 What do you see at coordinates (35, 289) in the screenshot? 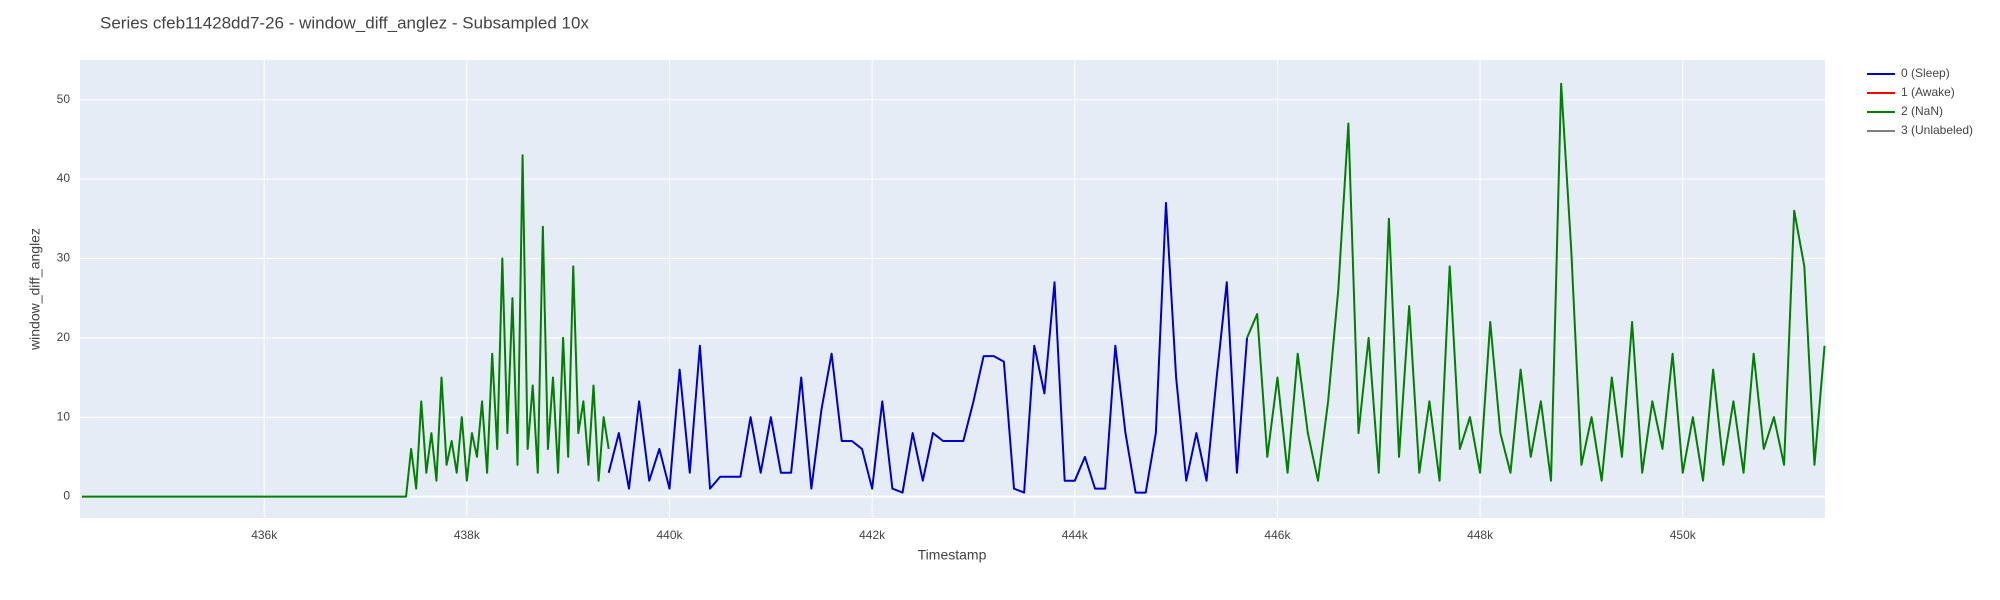
I see `y-axis-title: window_diff_anglez` at bounding box center [35, 289].